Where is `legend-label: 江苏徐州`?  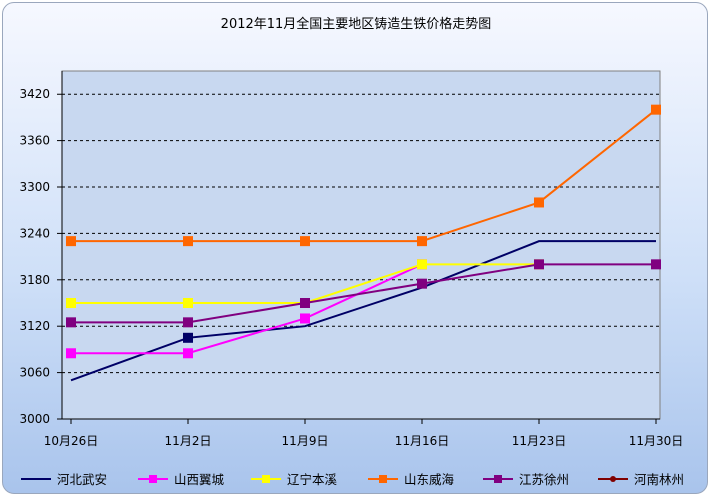
legend-label: 江苏徐州 is located at coordinates (544, 479).